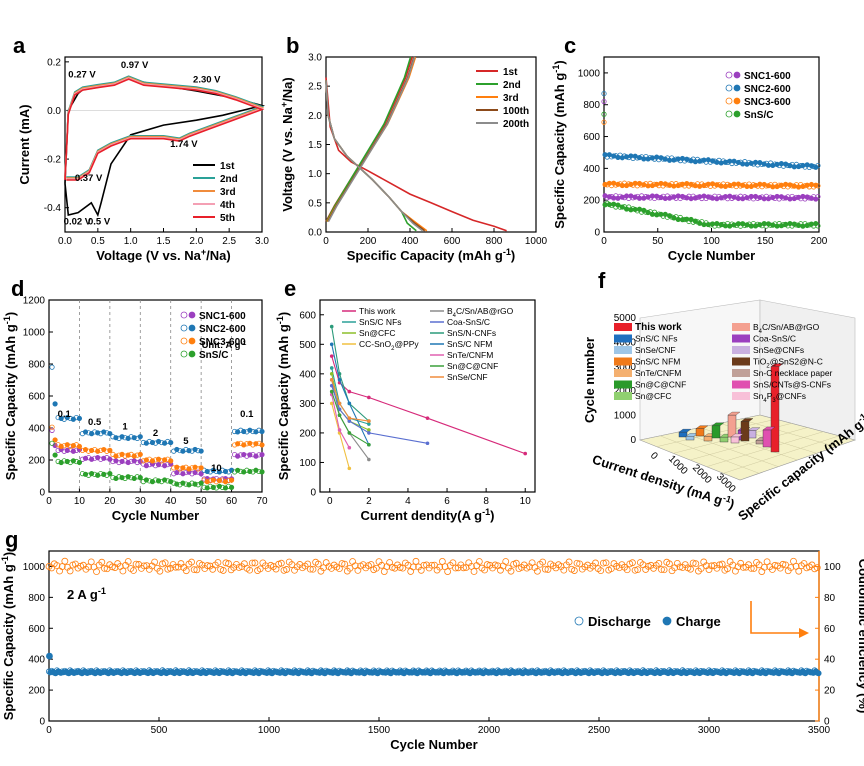 The height and width of the screenshot is (766, 864). Describe the element at coordinates (54, 62) in the screenshot. I see `y-tick-label: 0.2` at that location.